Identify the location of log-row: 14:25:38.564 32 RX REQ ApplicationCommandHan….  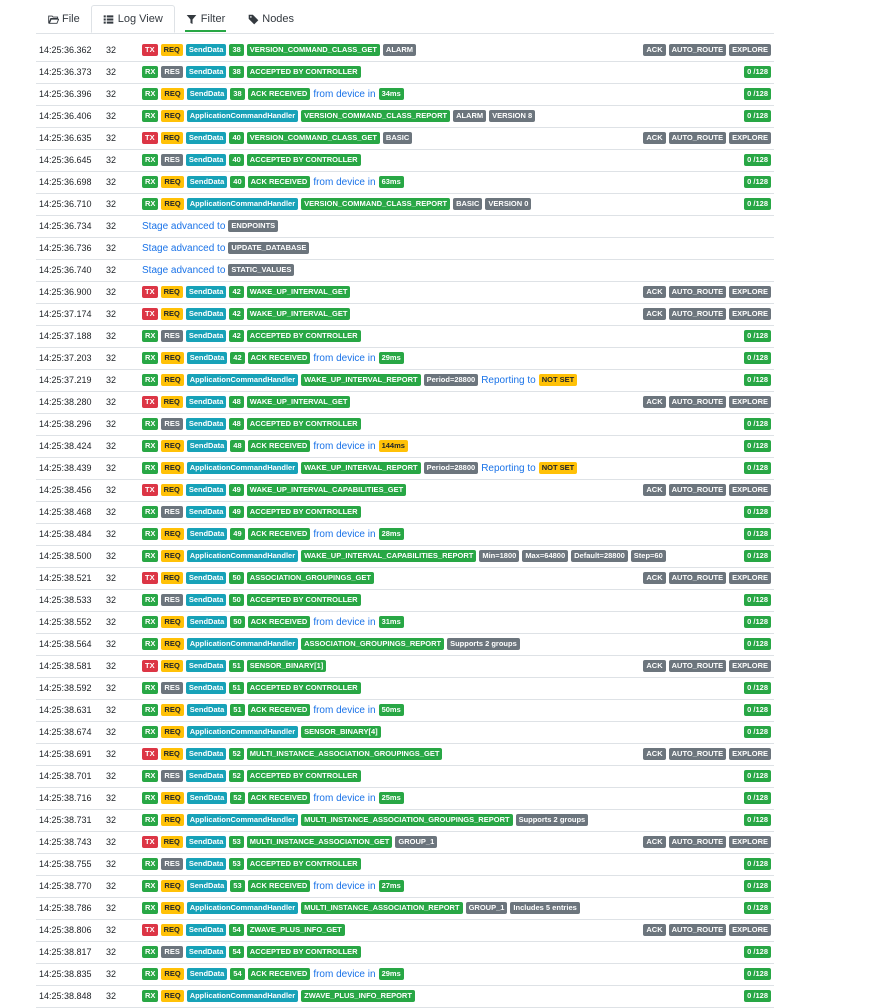
(405, 645).